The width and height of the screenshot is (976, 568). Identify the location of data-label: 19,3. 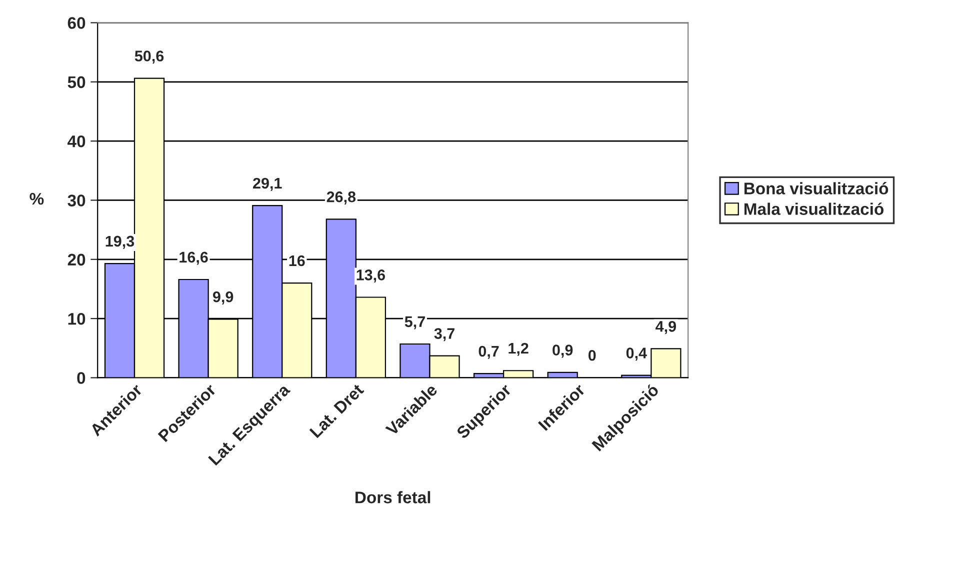
(120, 242).